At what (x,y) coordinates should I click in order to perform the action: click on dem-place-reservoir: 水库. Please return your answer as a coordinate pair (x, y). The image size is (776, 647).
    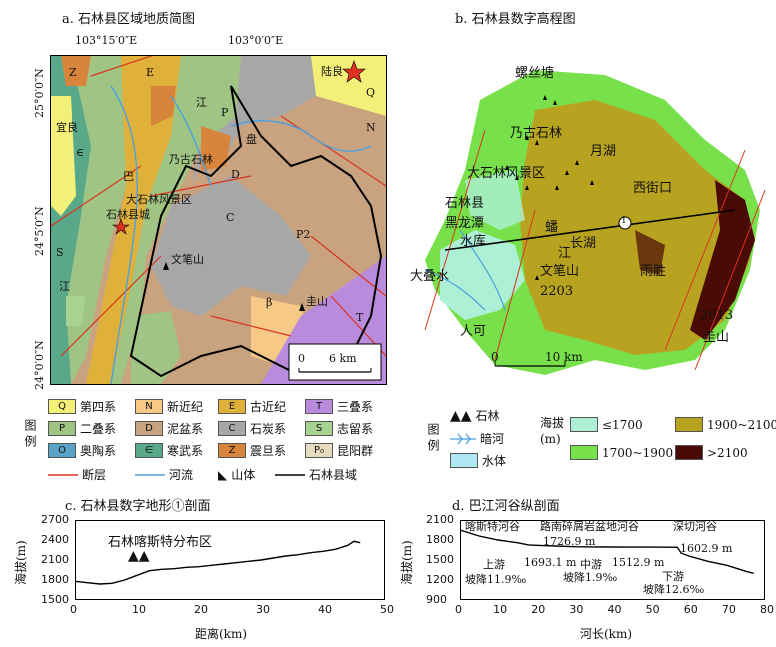
    Looking at the image, I should click on (473, 241).